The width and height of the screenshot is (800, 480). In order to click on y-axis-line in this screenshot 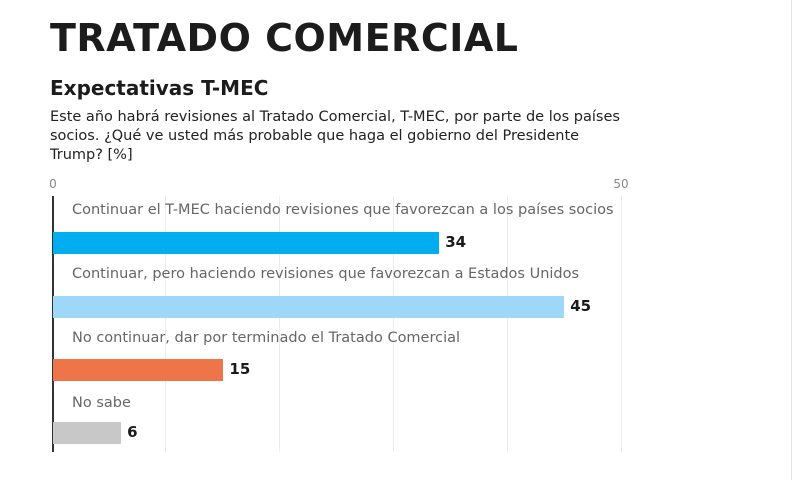, I will do `click(53, 324)`.